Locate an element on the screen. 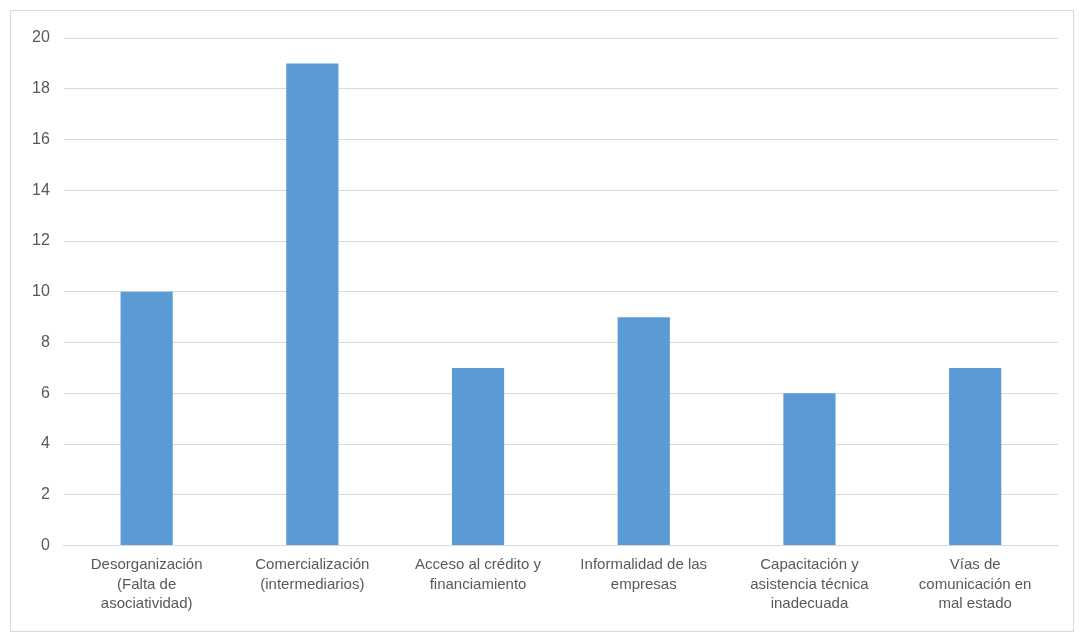  y-tick-label: 14 is located at coordinates (41, 189).